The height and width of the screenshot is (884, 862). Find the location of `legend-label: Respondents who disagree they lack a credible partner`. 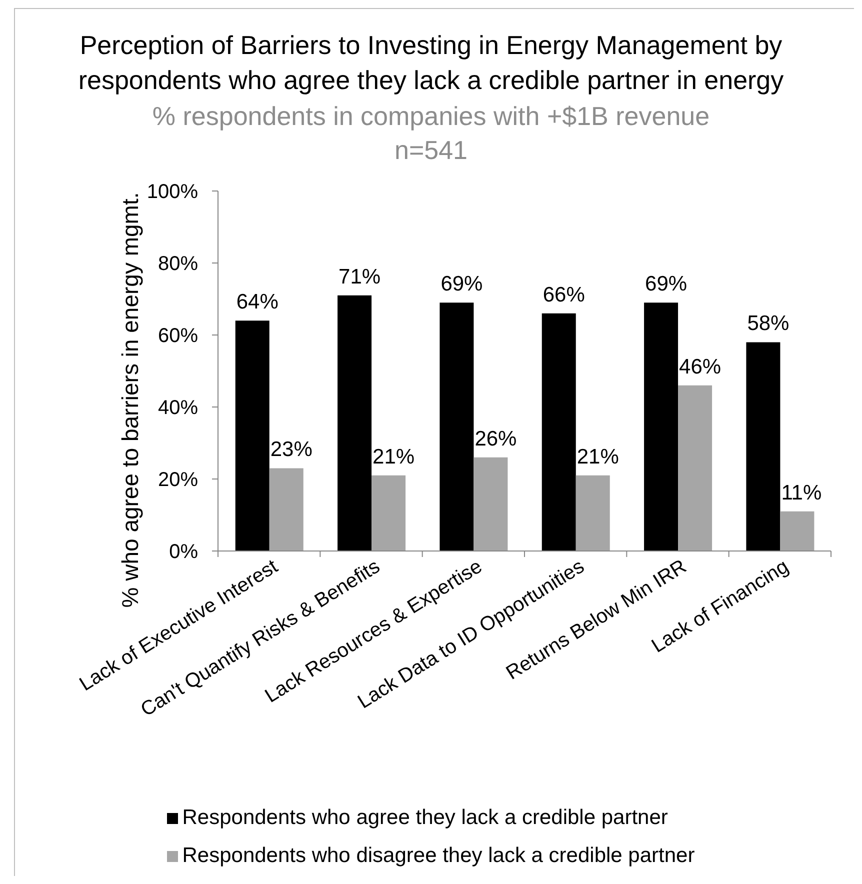

legend-label: Respondents who disagree they lack a credible partner is located at coordinates (438, 856).